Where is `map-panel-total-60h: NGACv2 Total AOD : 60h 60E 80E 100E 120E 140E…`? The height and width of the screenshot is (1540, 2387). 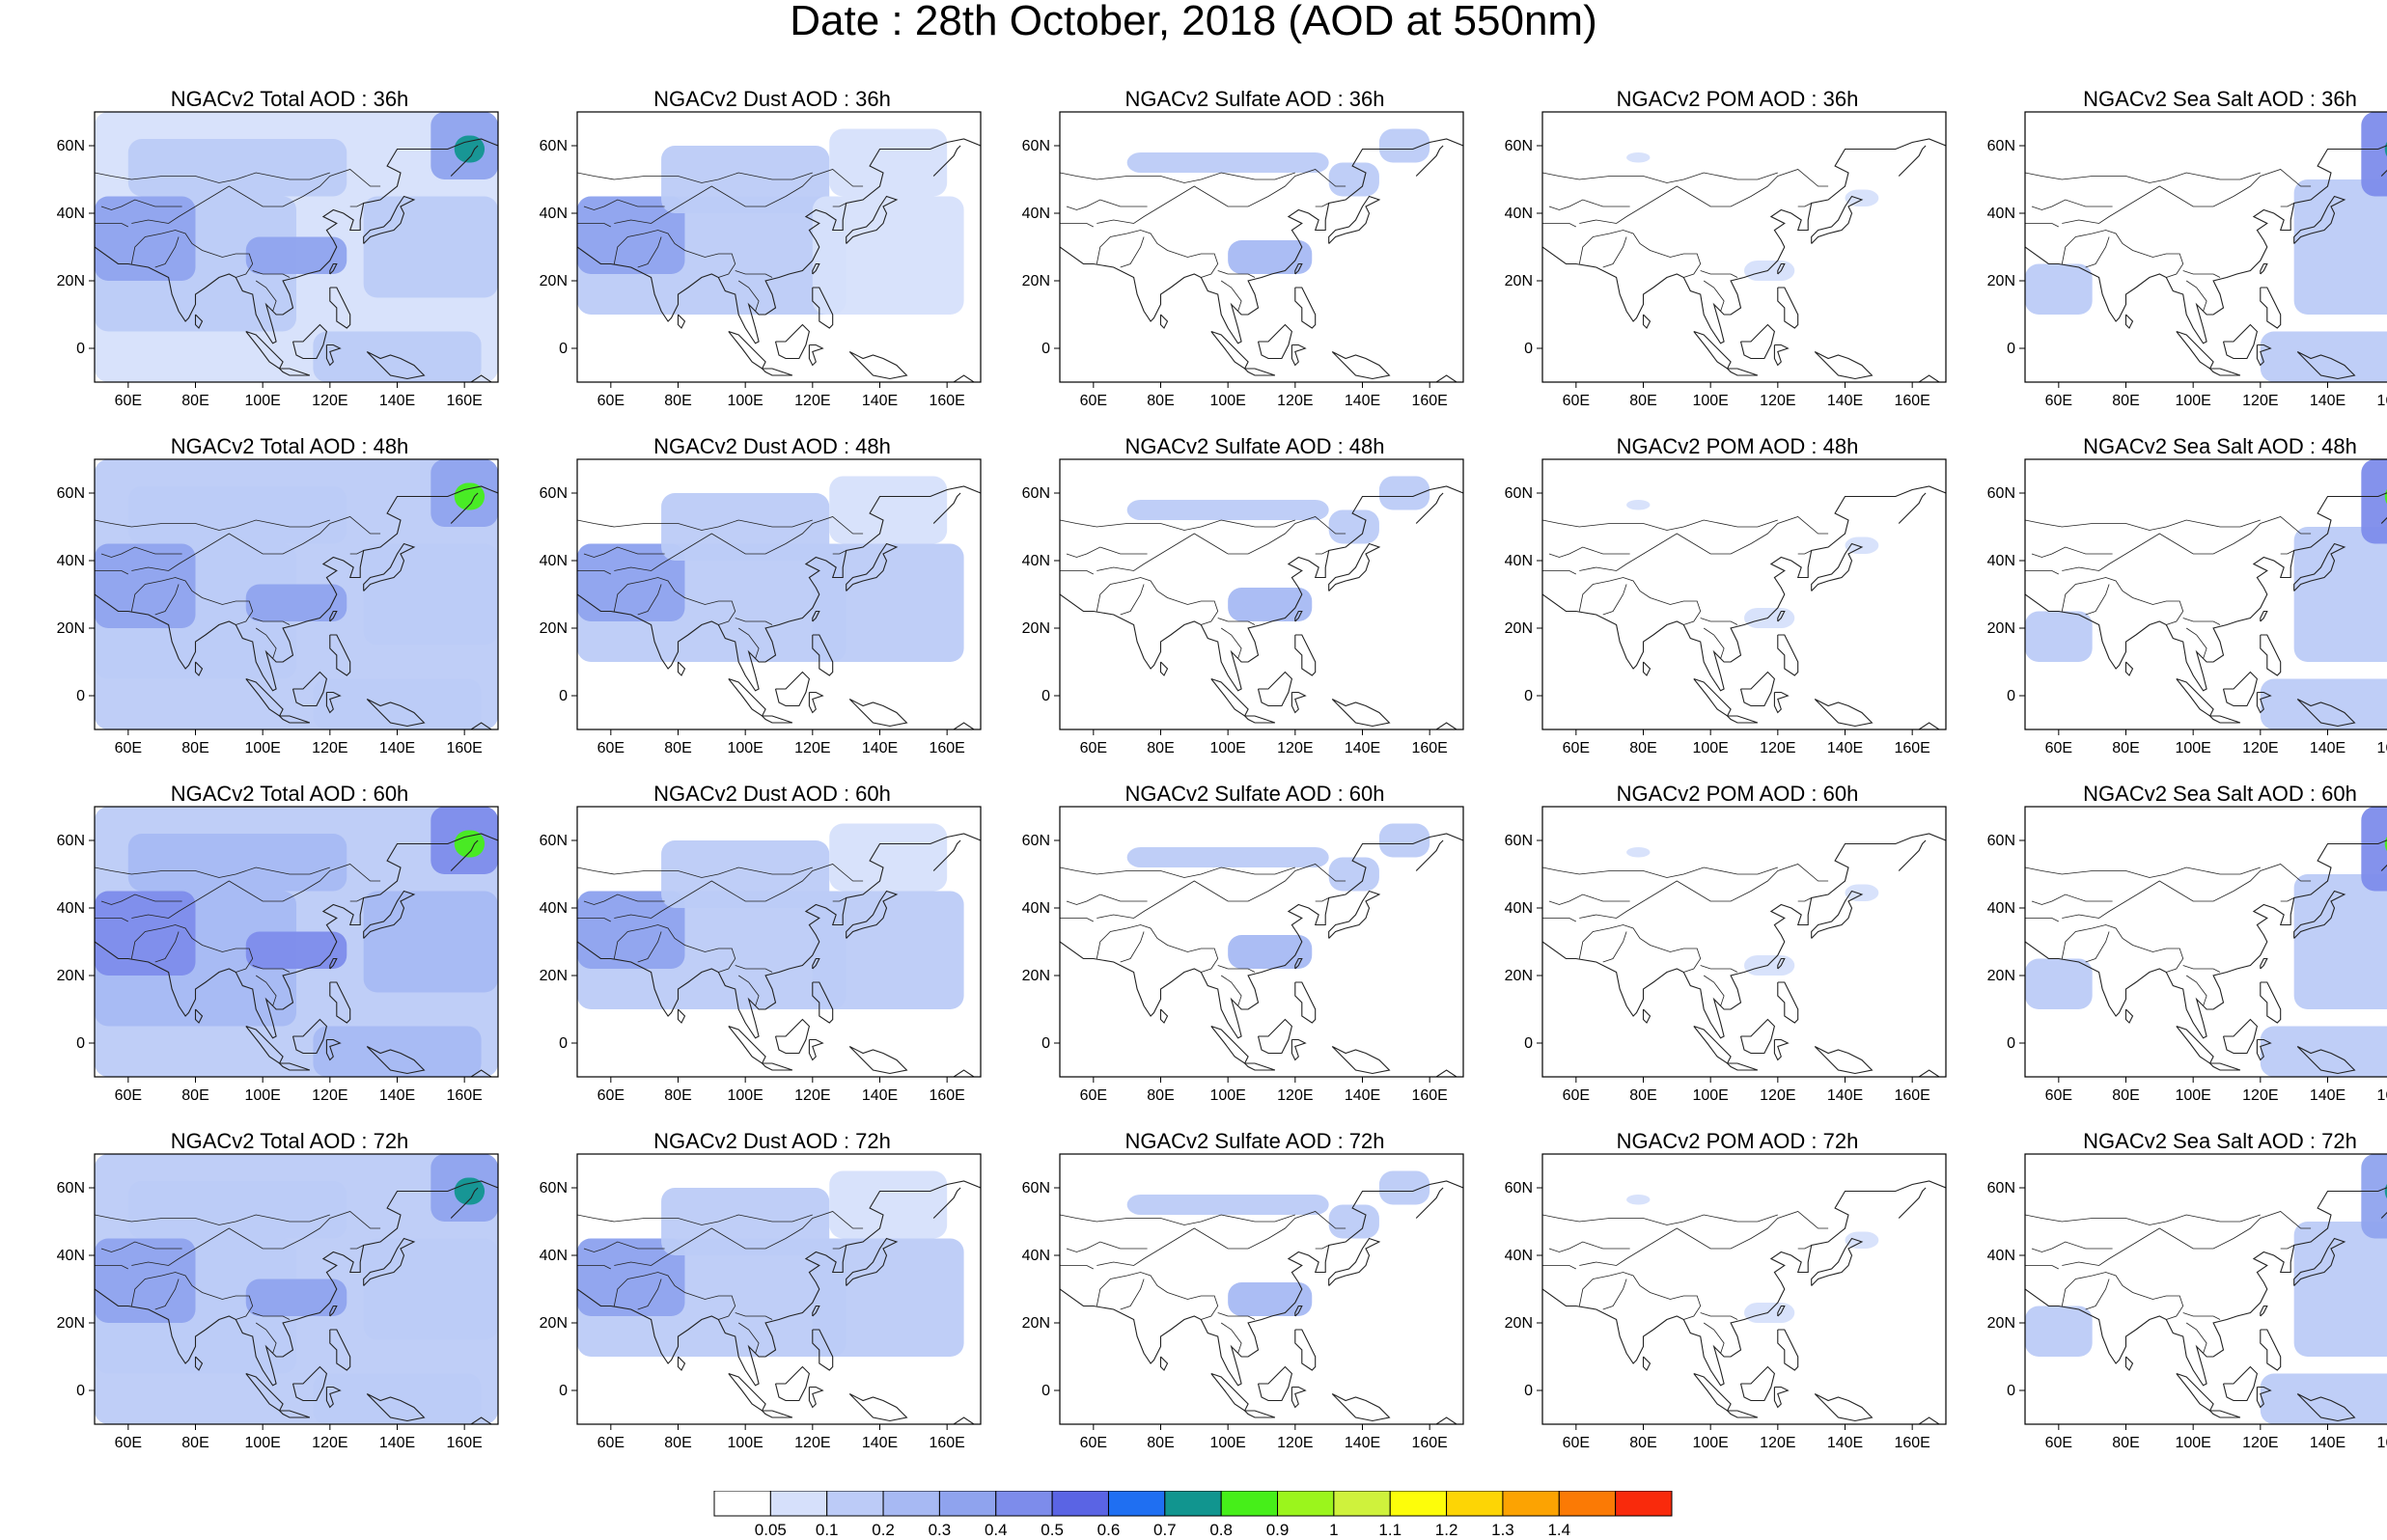
map-panel-total-60h: NGACv2 Total AOD : 60h 60E 80E 100E 120E 140E… is located at coordinates (289, 946).